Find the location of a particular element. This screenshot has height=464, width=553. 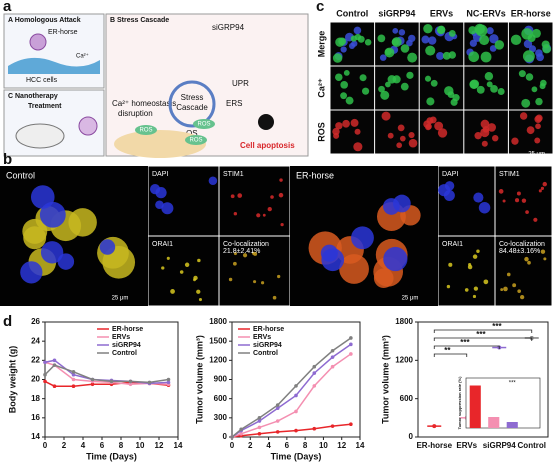

column-label: ERVs is located at coordinates (441, 13).